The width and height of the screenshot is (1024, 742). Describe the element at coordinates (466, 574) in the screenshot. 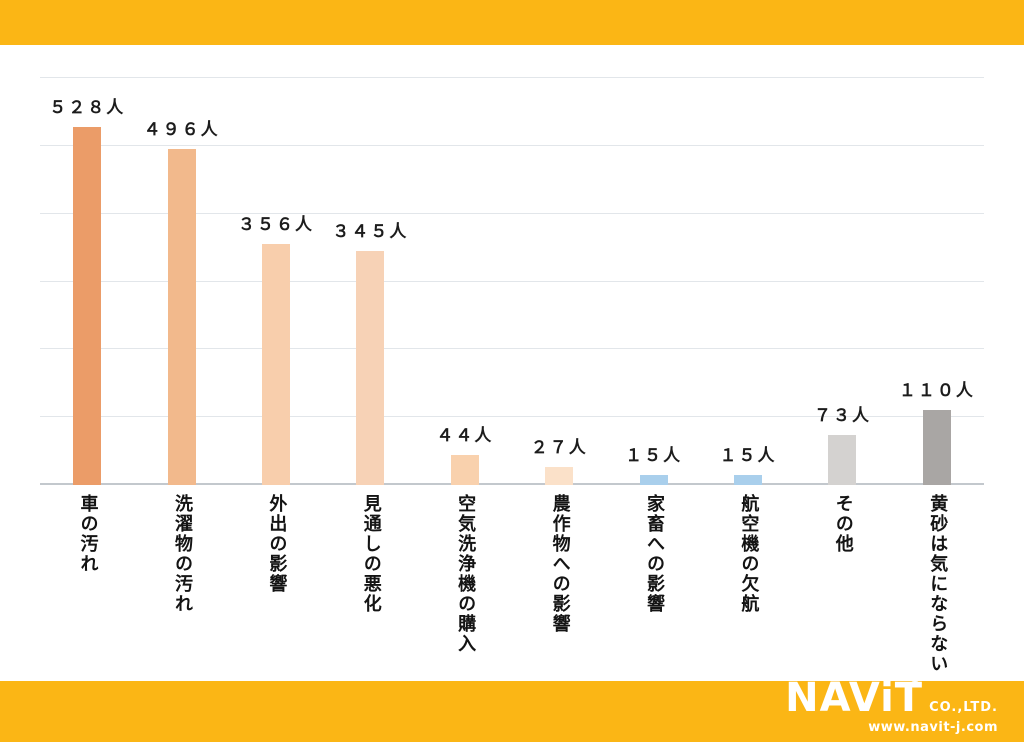

I see `bar-category-label: 空気洗浄機の購入` at that location.